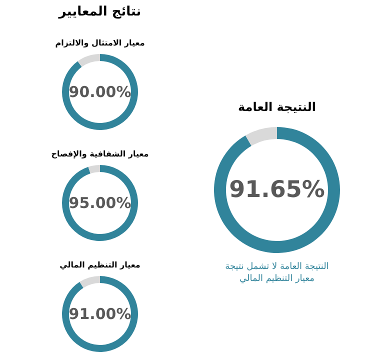  I want to click on data-label: 90.00%, so click(100, 92).